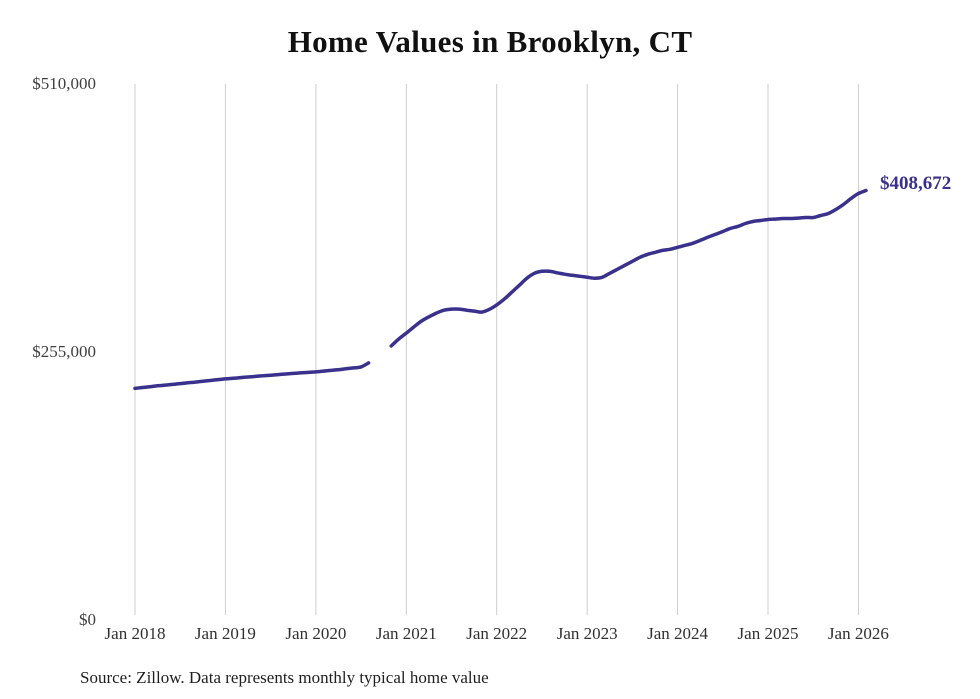  I want to click on x-axis-tick-jan-2018: Jan 2018, so click(135, 633).